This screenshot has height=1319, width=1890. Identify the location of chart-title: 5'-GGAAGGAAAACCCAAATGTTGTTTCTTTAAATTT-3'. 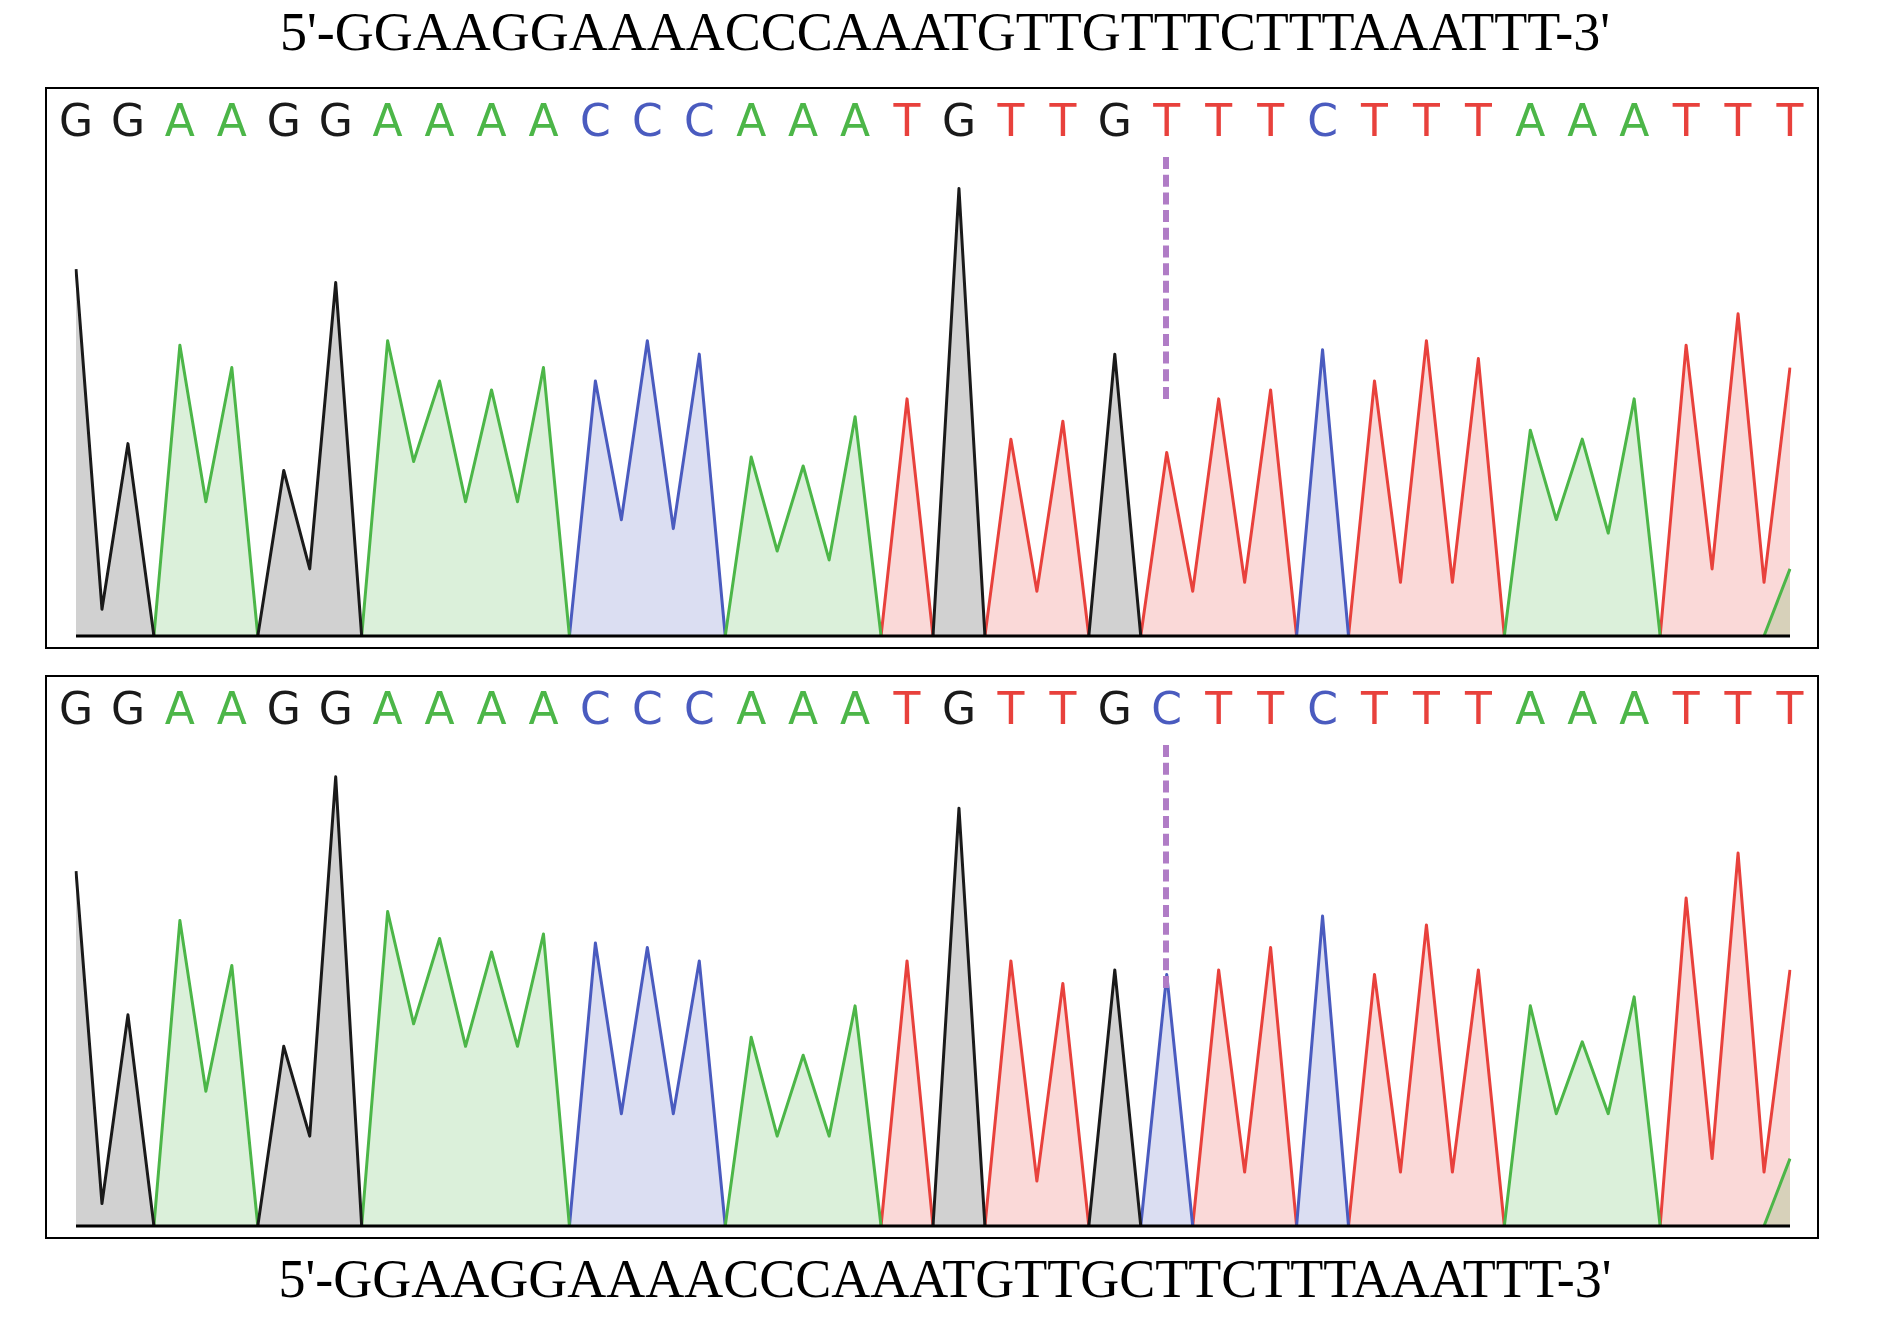
(945, 32).